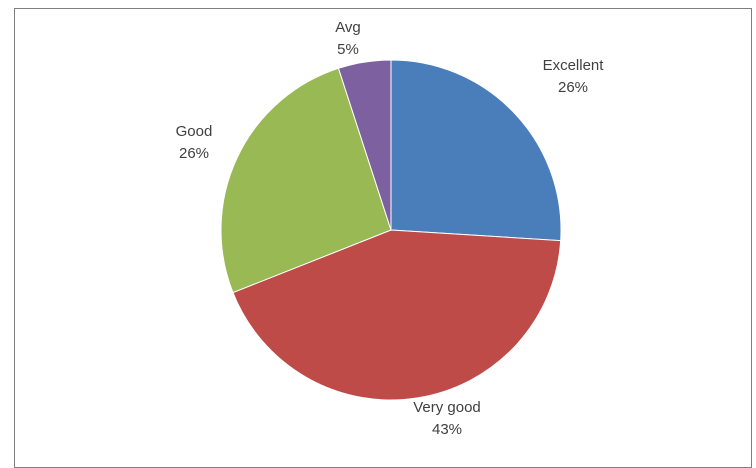 The image size is (756, 468). What do you see at coordinates (447, 418) in the screenshot?
I see `data-label-very-good: Very good 43%` at bounding box center [447, 418].